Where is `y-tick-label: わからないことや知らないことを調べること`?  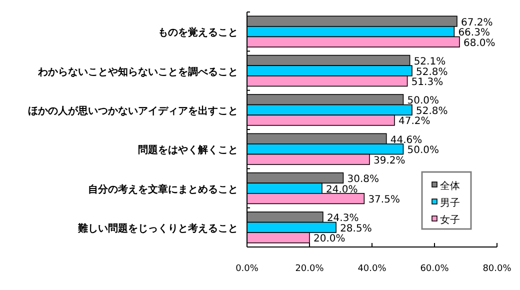 y-tick-label: わからないことや知らないことを調べること is located at coordinates (137, 72).